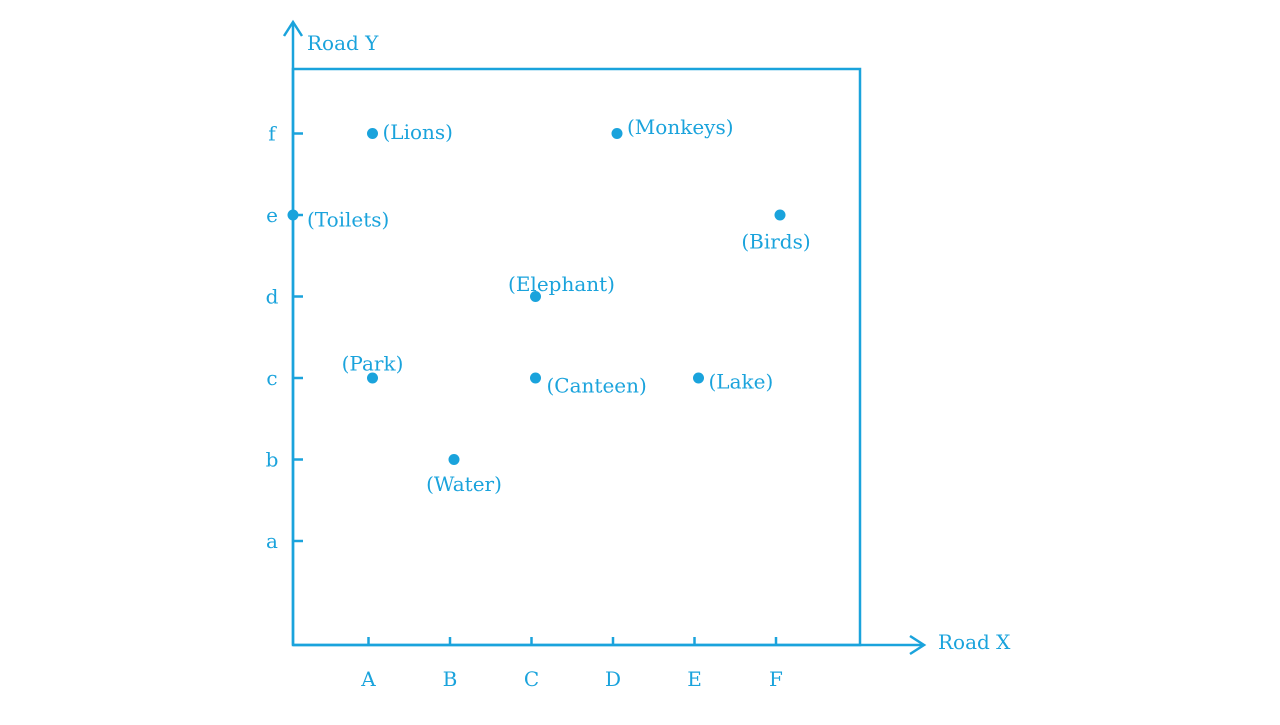 This screenshot has height=725, width=1280. What do you see at coordinates (775, 242) in the screenshot?
I see `place-label: (Birds)` at bounding box center [775, 242].